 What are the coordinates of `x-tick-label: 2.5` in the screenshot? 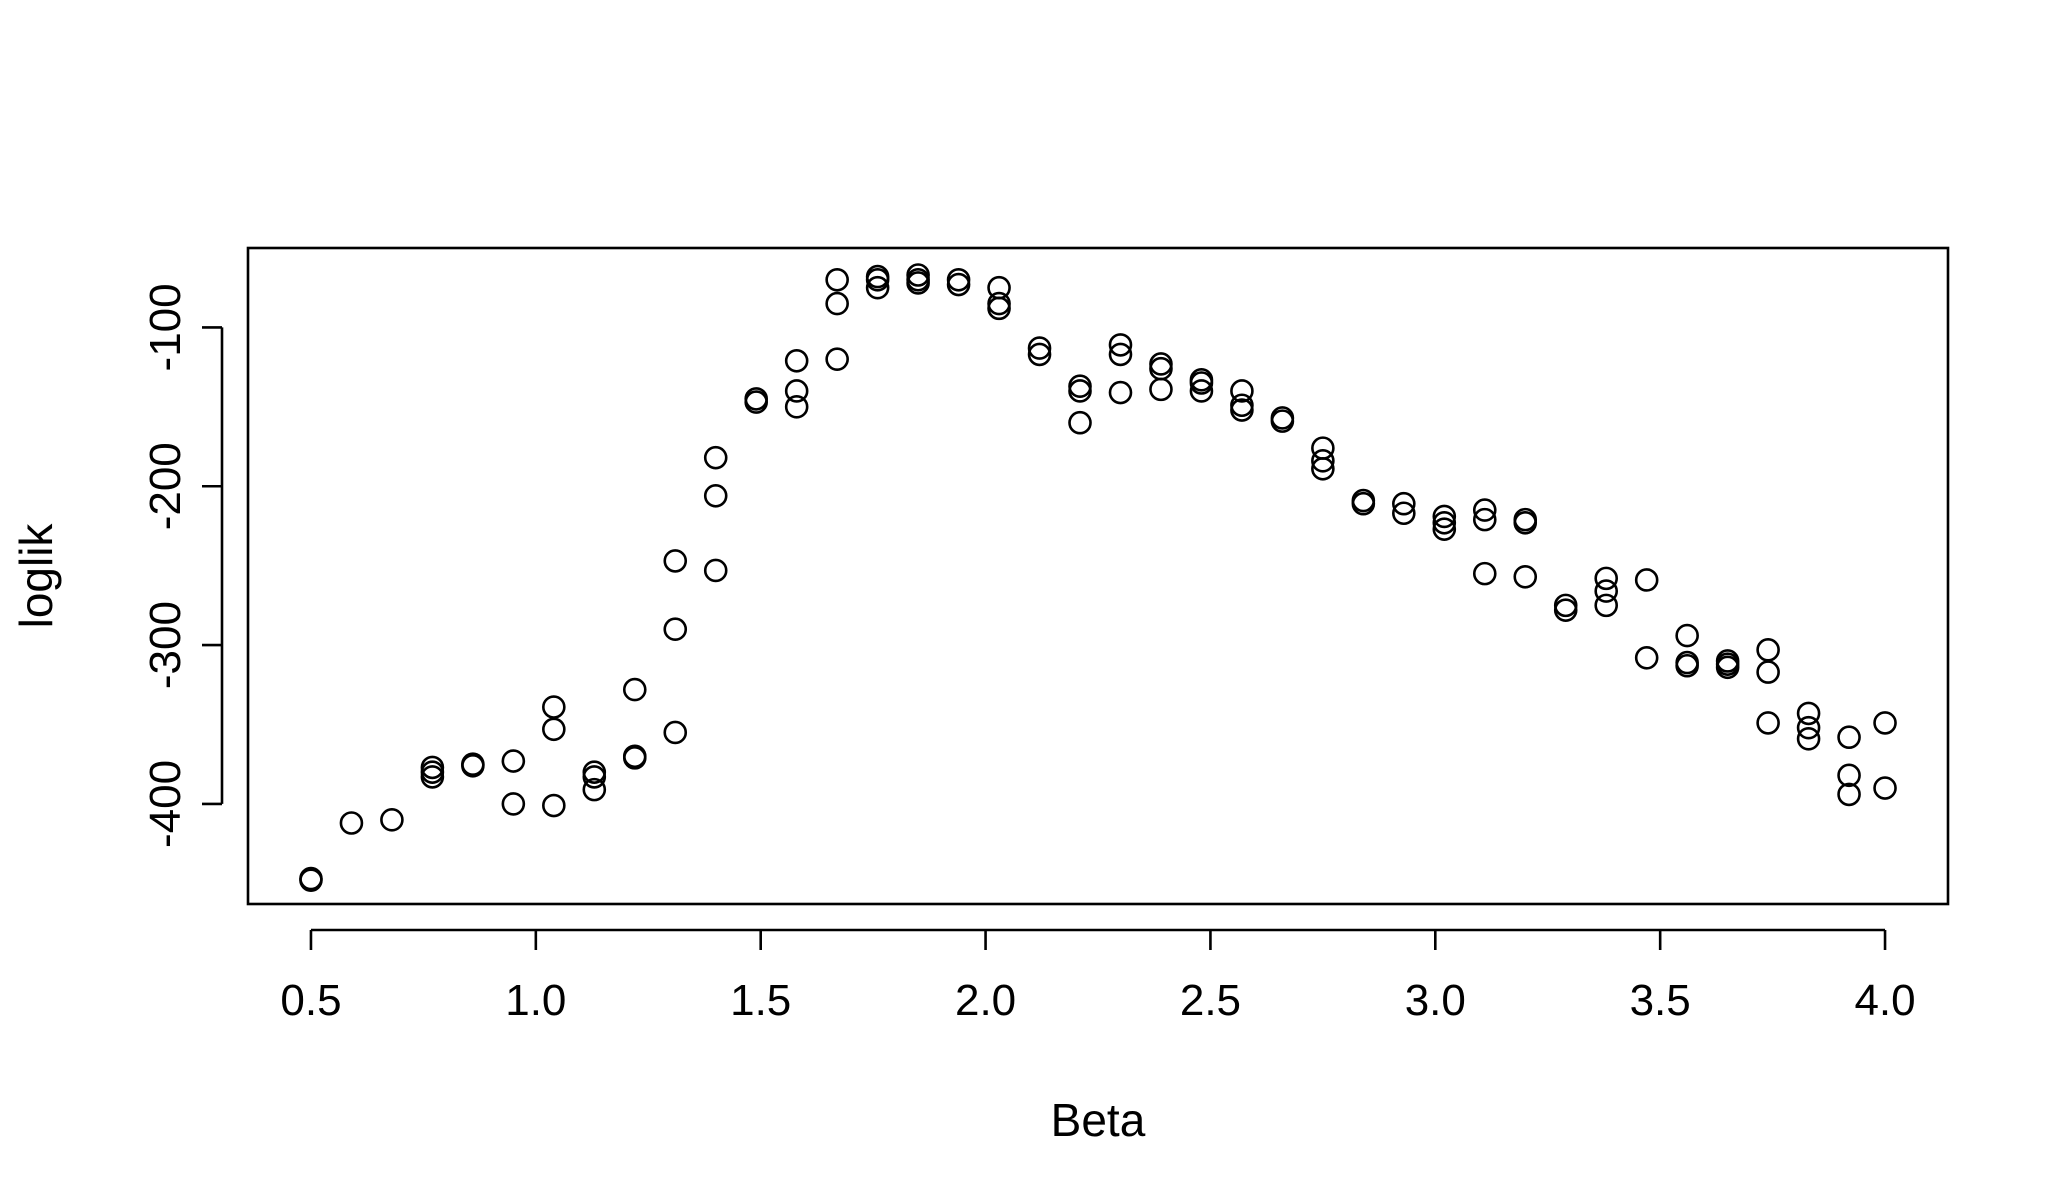 It's located at (1210, 1000).